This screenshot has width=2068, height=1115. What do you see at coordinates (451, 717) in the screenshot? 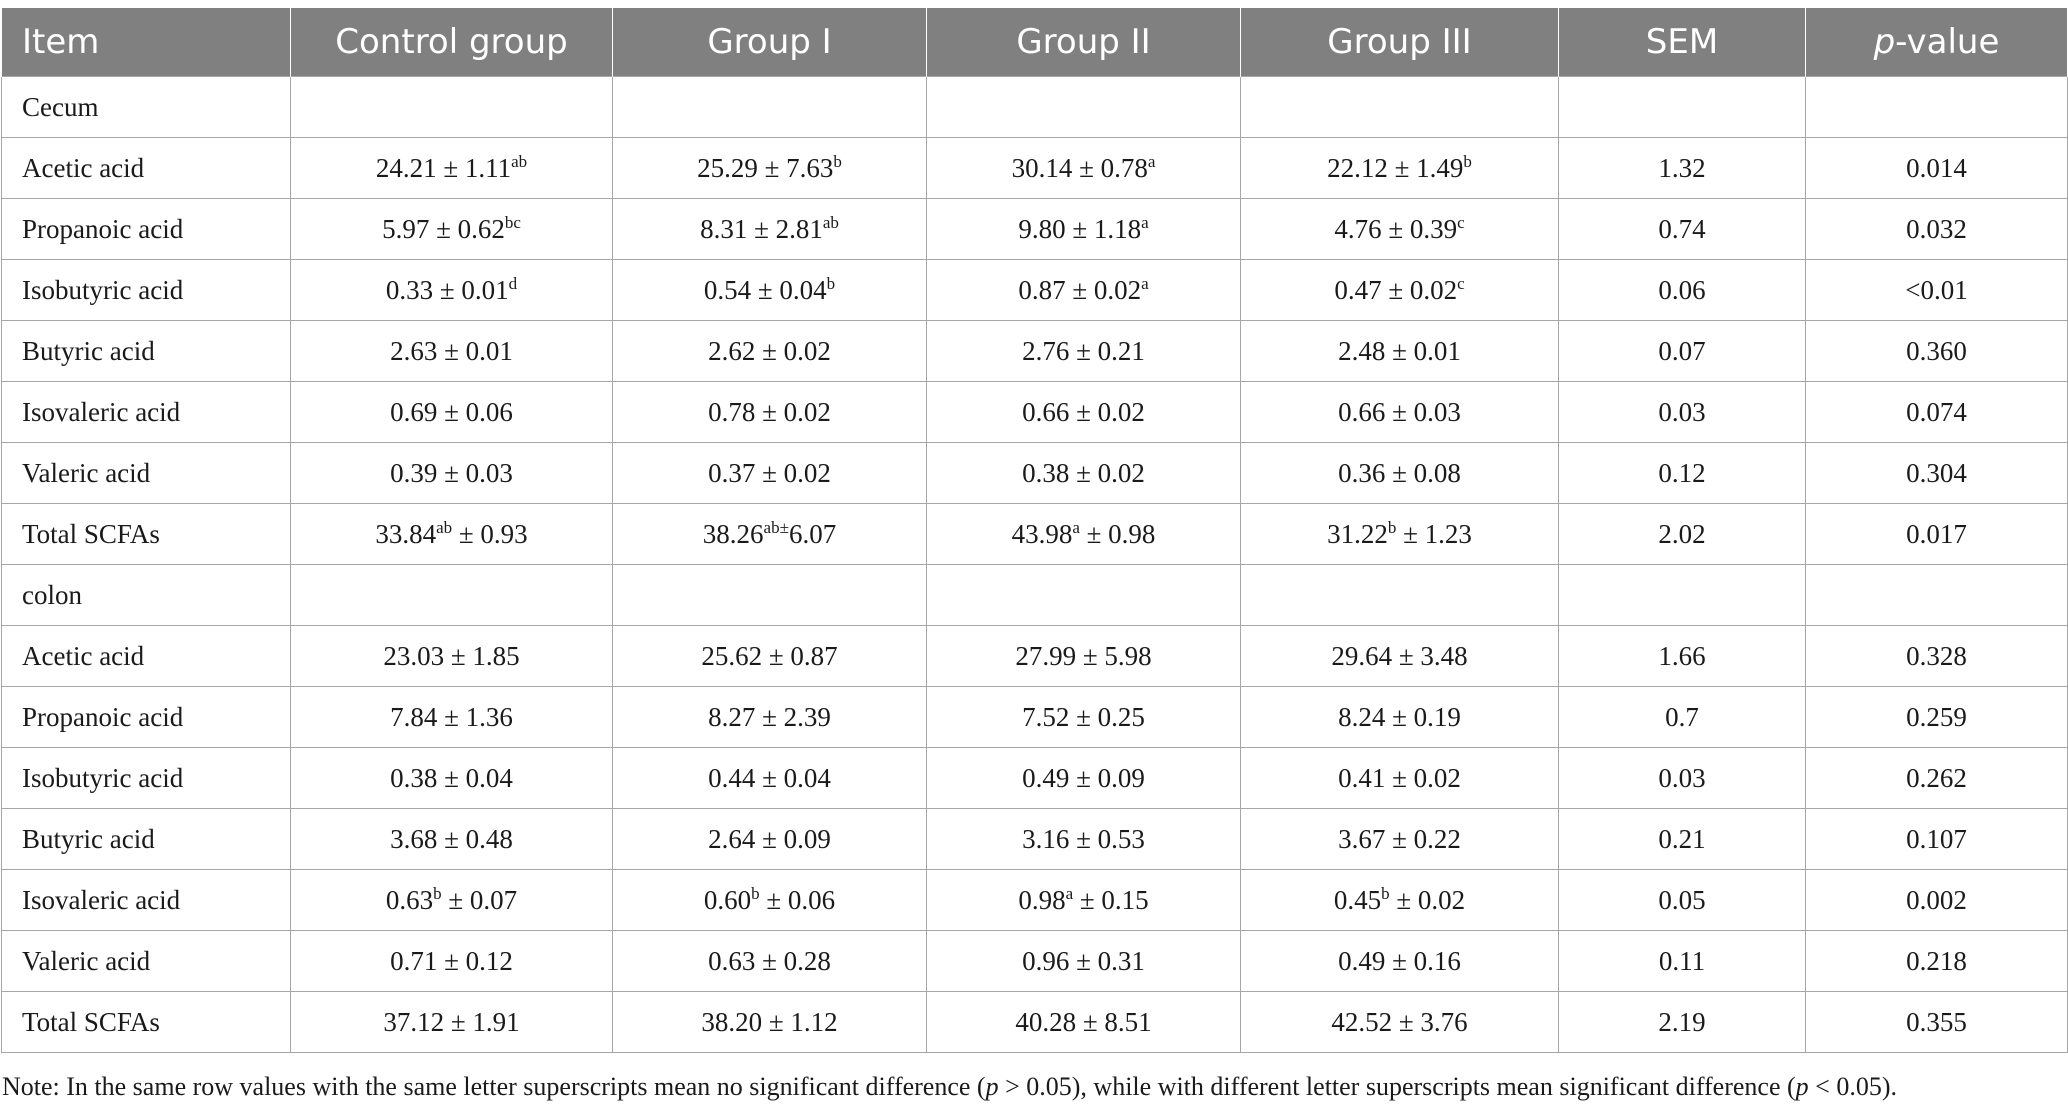
I see `cell-control-group: 7.84 ± 1.36` at bounding box center [451, 717].